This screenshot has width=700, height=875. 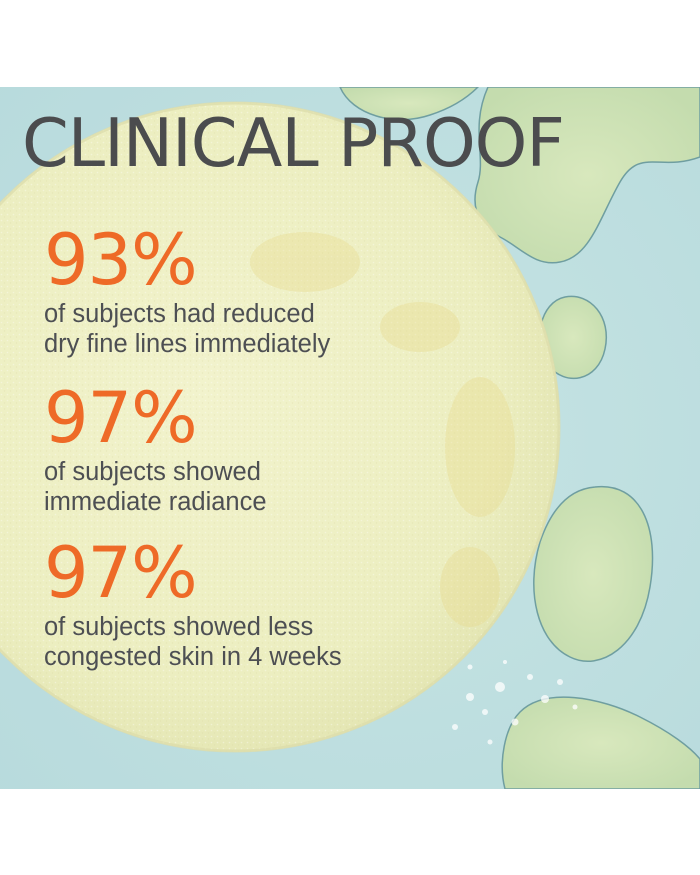 What do you see at coordinates (121, 260) in the screenshot?
I see `stat-value-1: 93%` at bounding box center [121, 260].